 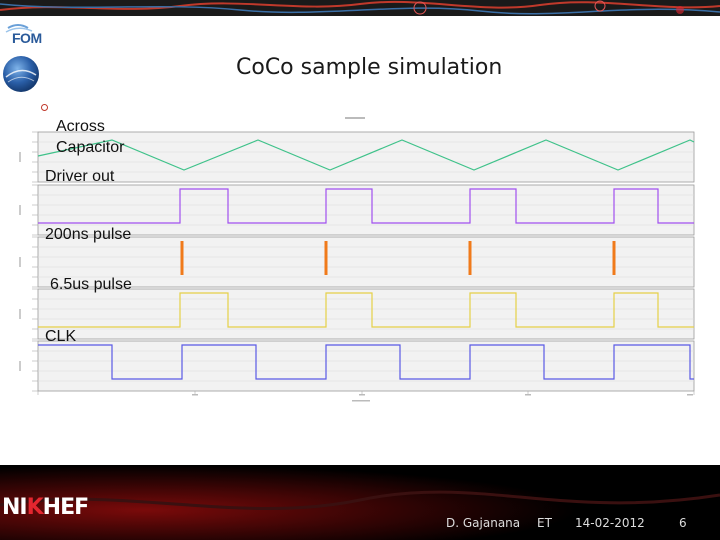 I want to click on nikhef-logo: NIKHEF, so click(x=45, y=510).